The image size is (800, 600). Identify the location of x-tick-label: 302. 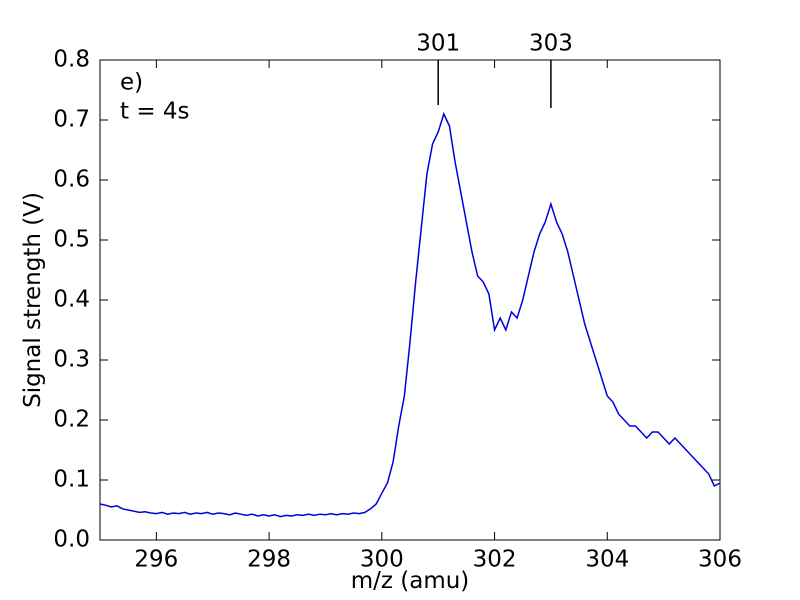
(495, 560).